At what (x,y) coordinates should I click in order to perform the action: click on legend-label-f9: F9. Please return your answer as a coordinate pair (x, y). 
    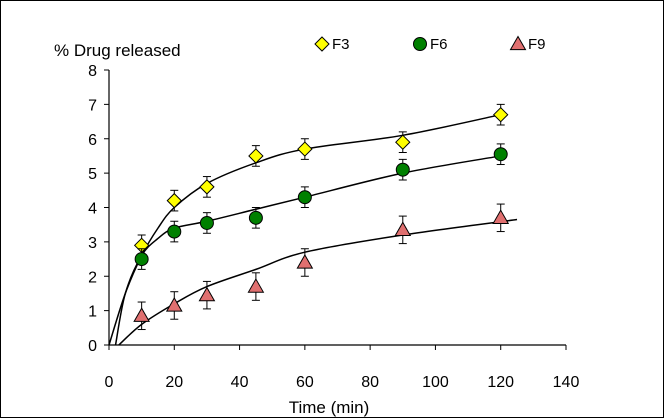
    Looking at the image, I should click on (537, 44).